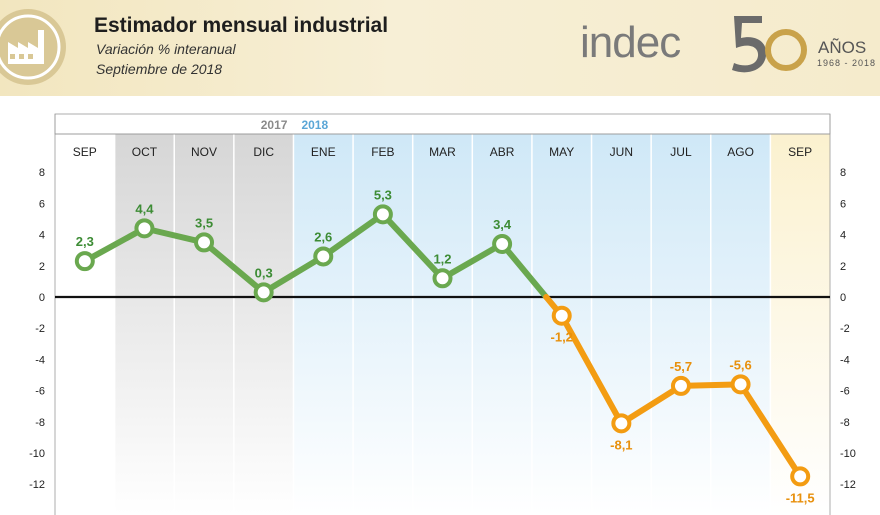 The height and width of the screenshot is (515, 880). Describe the element at coordinates (323, 236) in the screenshot. I see `data-label: 2,6` at that location.